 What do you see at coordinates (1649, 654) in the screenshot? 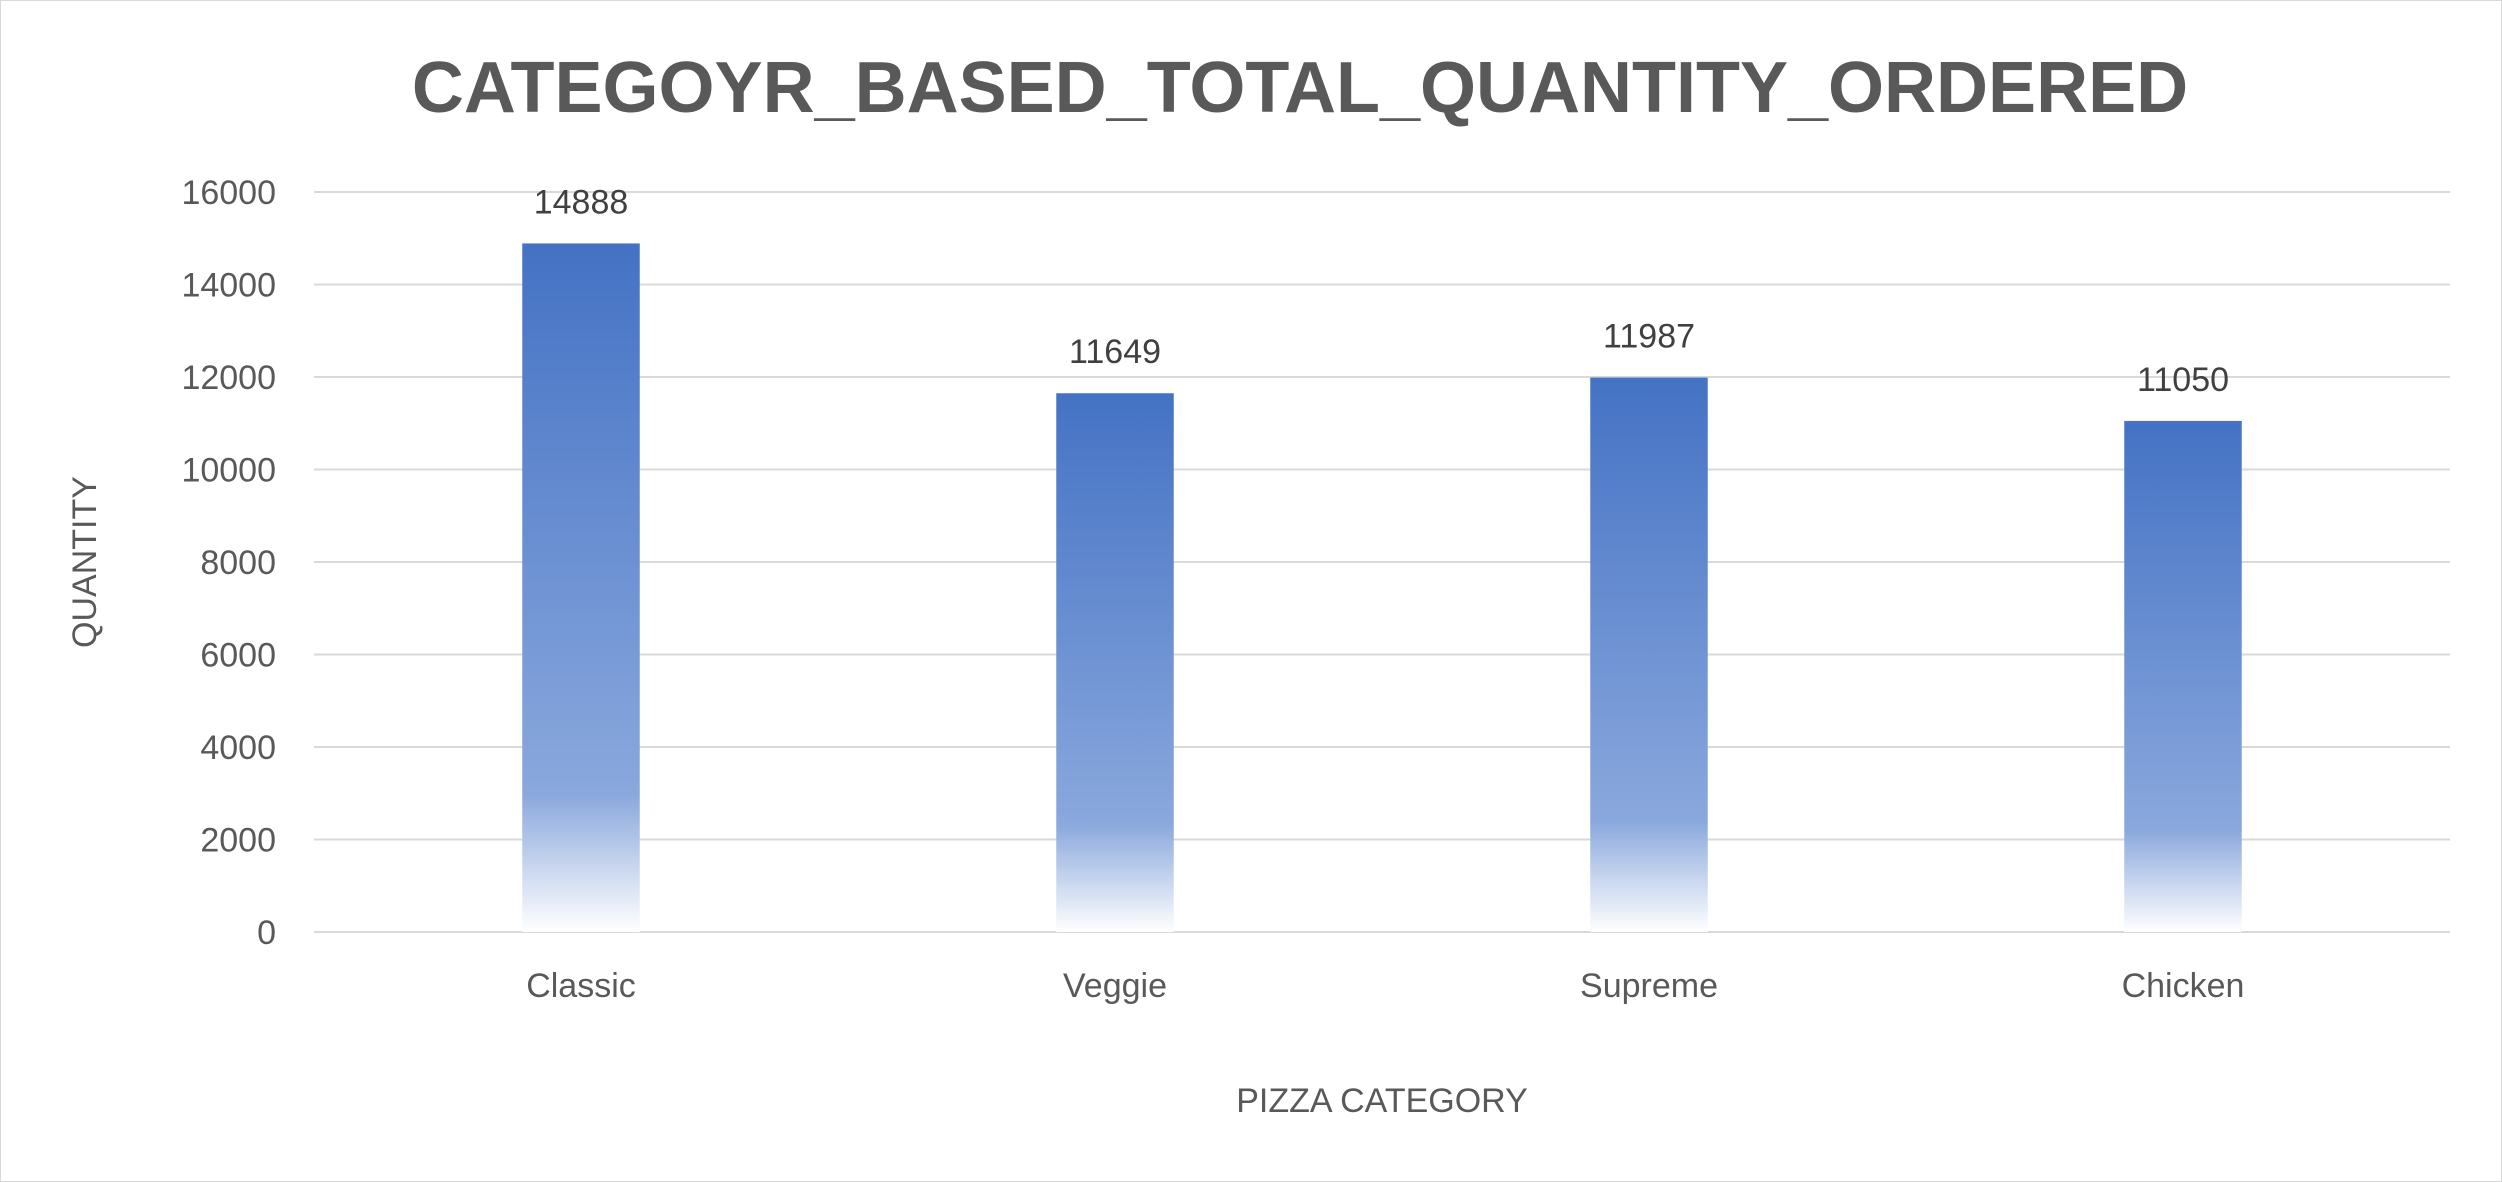
I see `bar-supreme` at bounding box center [1649, 654].